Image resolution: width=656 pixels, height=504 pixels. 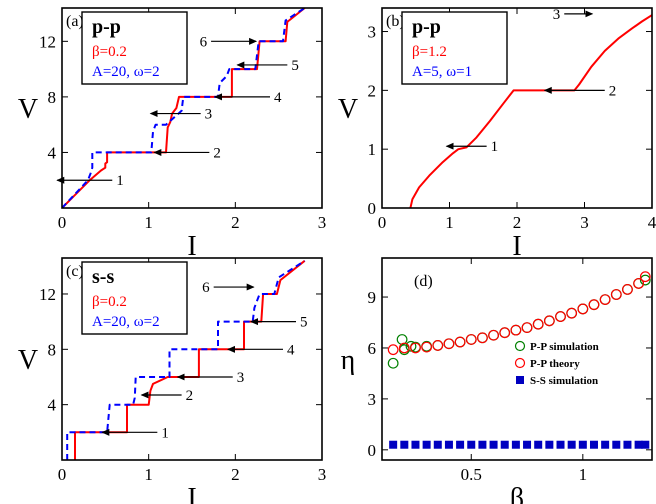 What do you see at coordinates (191, 246) in the screenshot?
I see `x-axis-label: I` at bounding box center [191, 246].